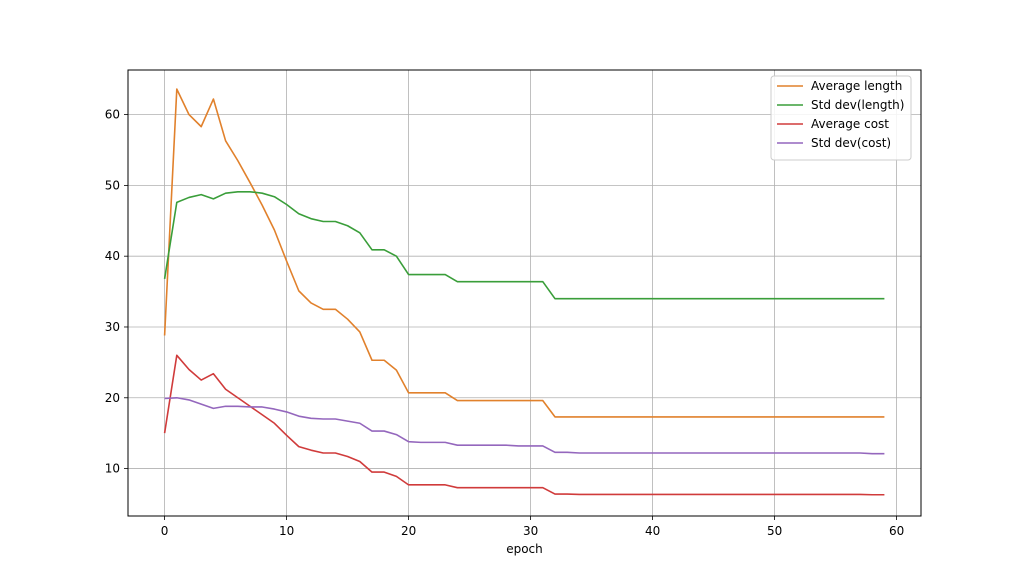  I want to click on y-tick-label: 20, so click(112, 398).